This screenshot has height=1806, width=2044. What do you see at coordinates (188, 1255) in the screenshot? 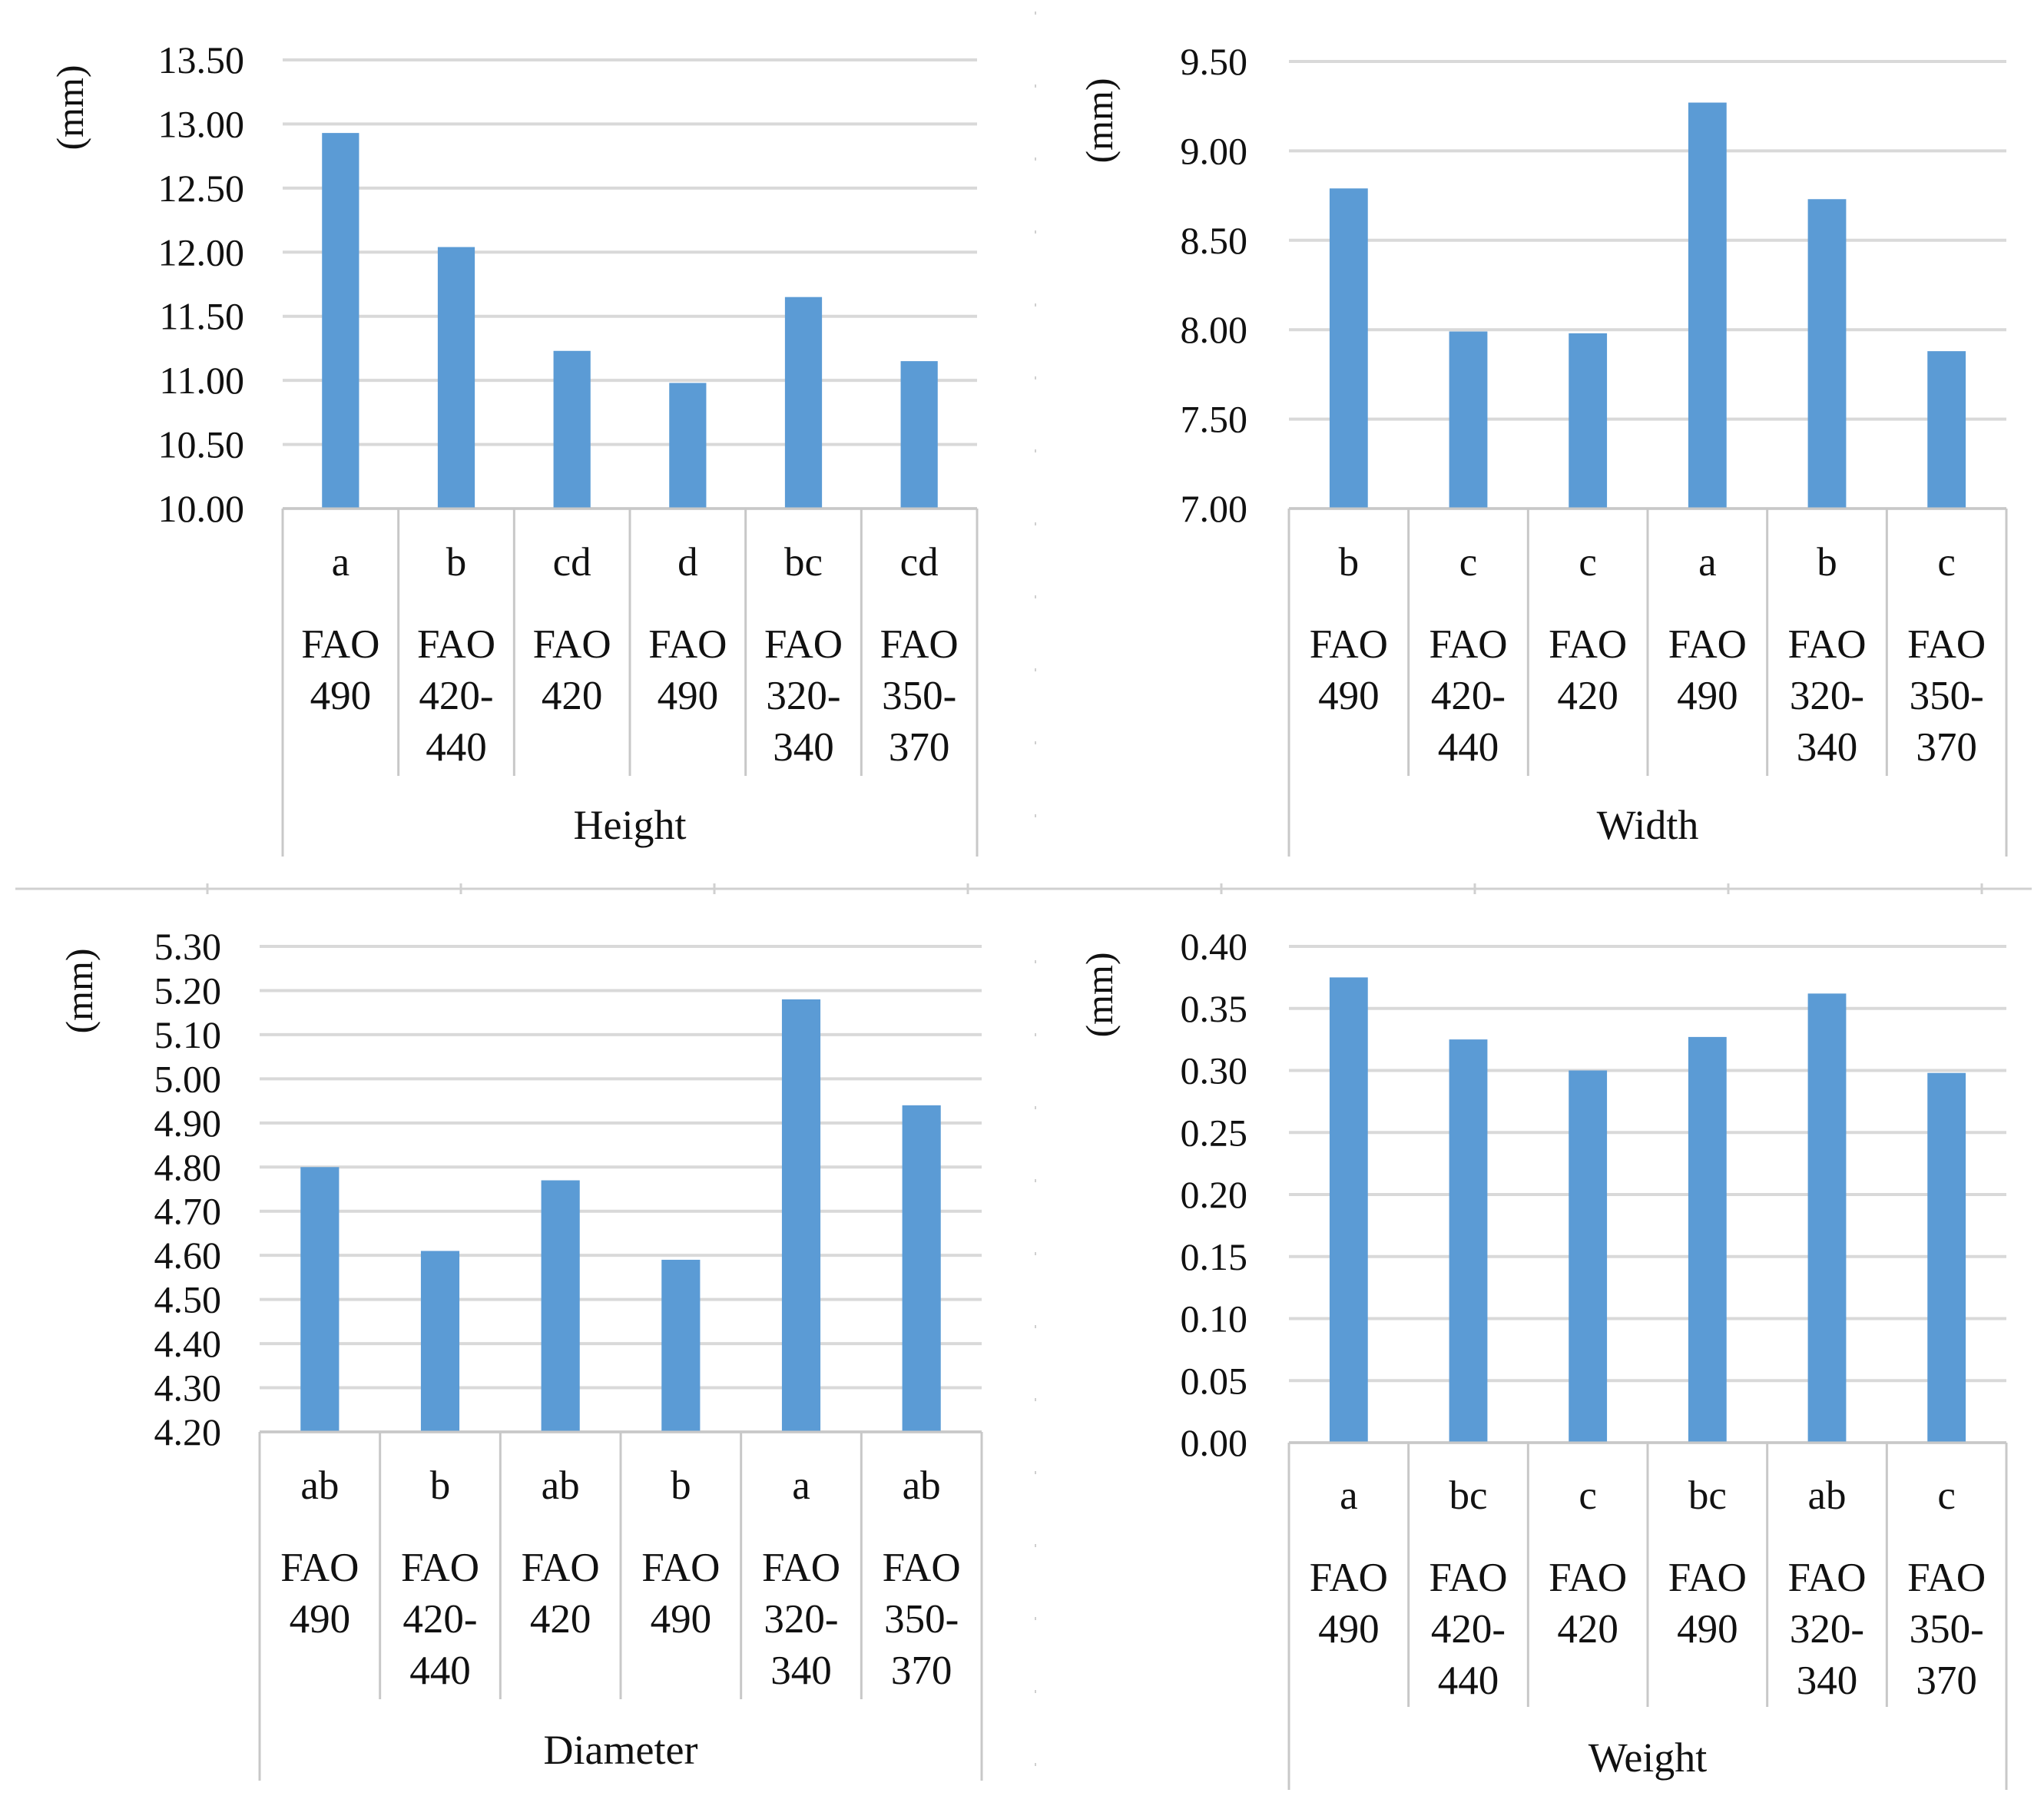
I see `y-tick-label: 4.60` at bounding box center [188, 1255].